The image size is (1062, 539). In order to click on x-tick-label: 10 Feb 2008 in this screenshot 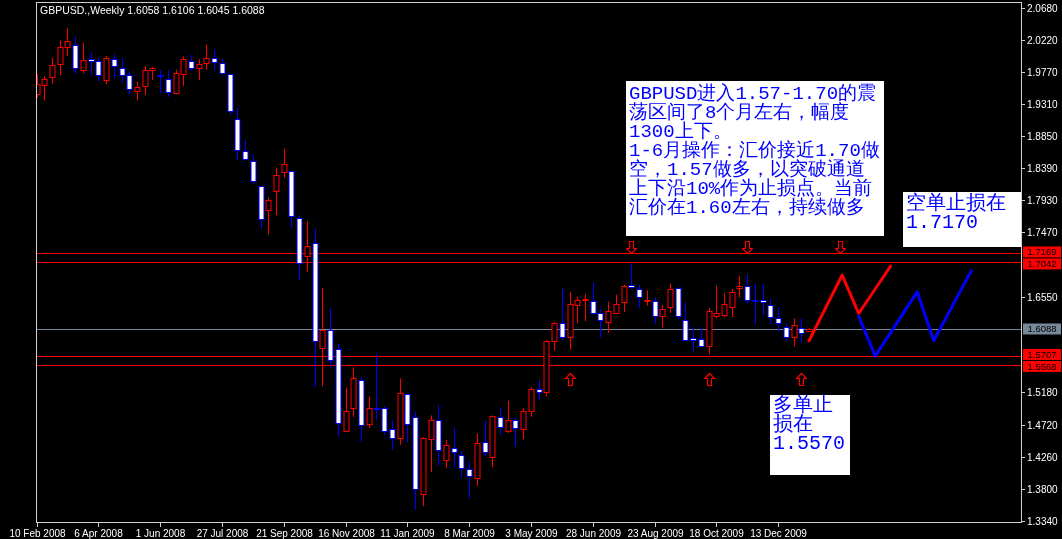, I will do `click(38, 533)`.